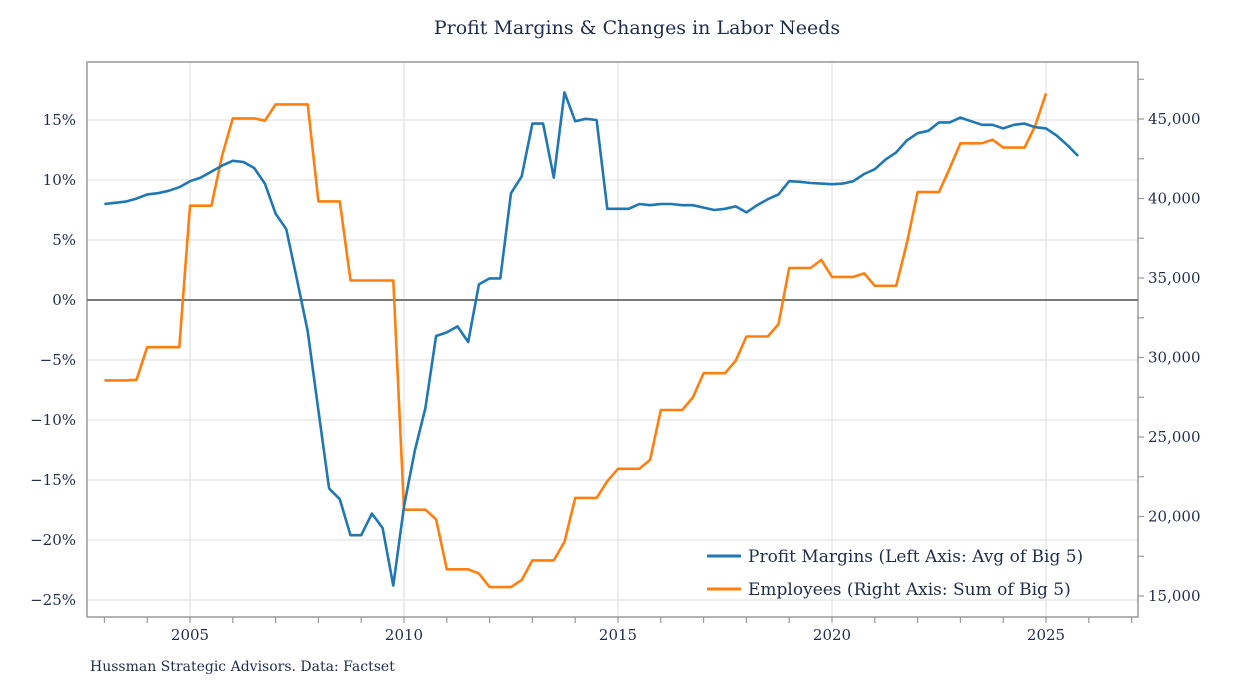  Describe the element at coordinates (59, 180) in the screenshot. I see `left-tick-label: 10%` at that location.